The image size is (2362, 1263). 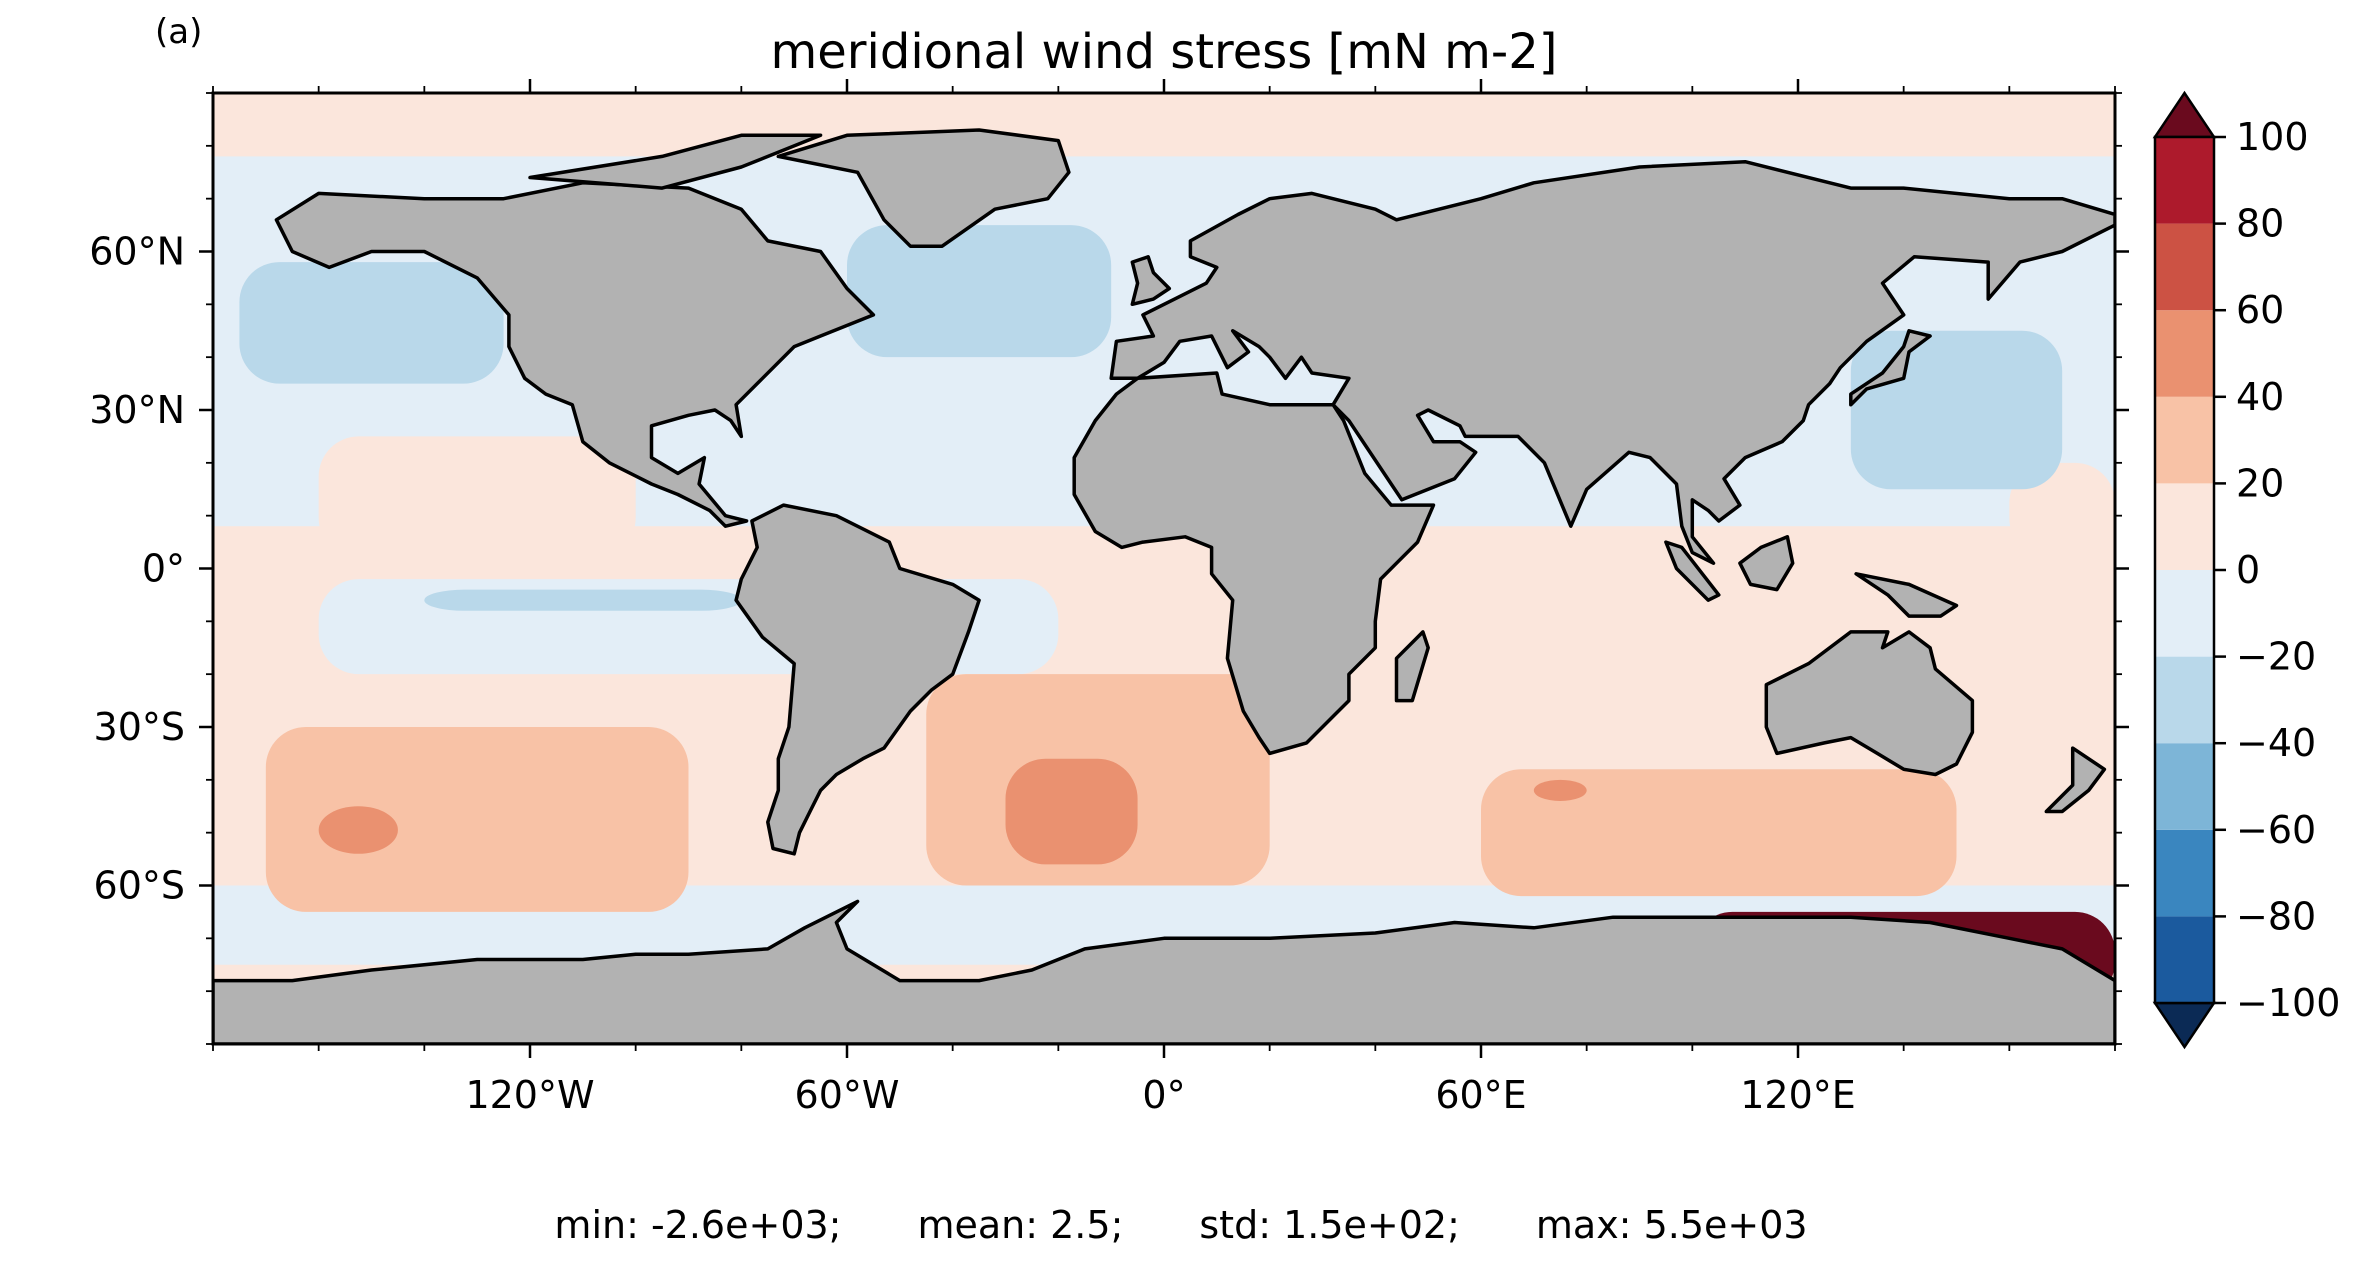 What do you see at coordinates (2276, 657) in the screenshot?
I see `colorbar-tick-label-4: −20` at bounding box center [2276, 657].